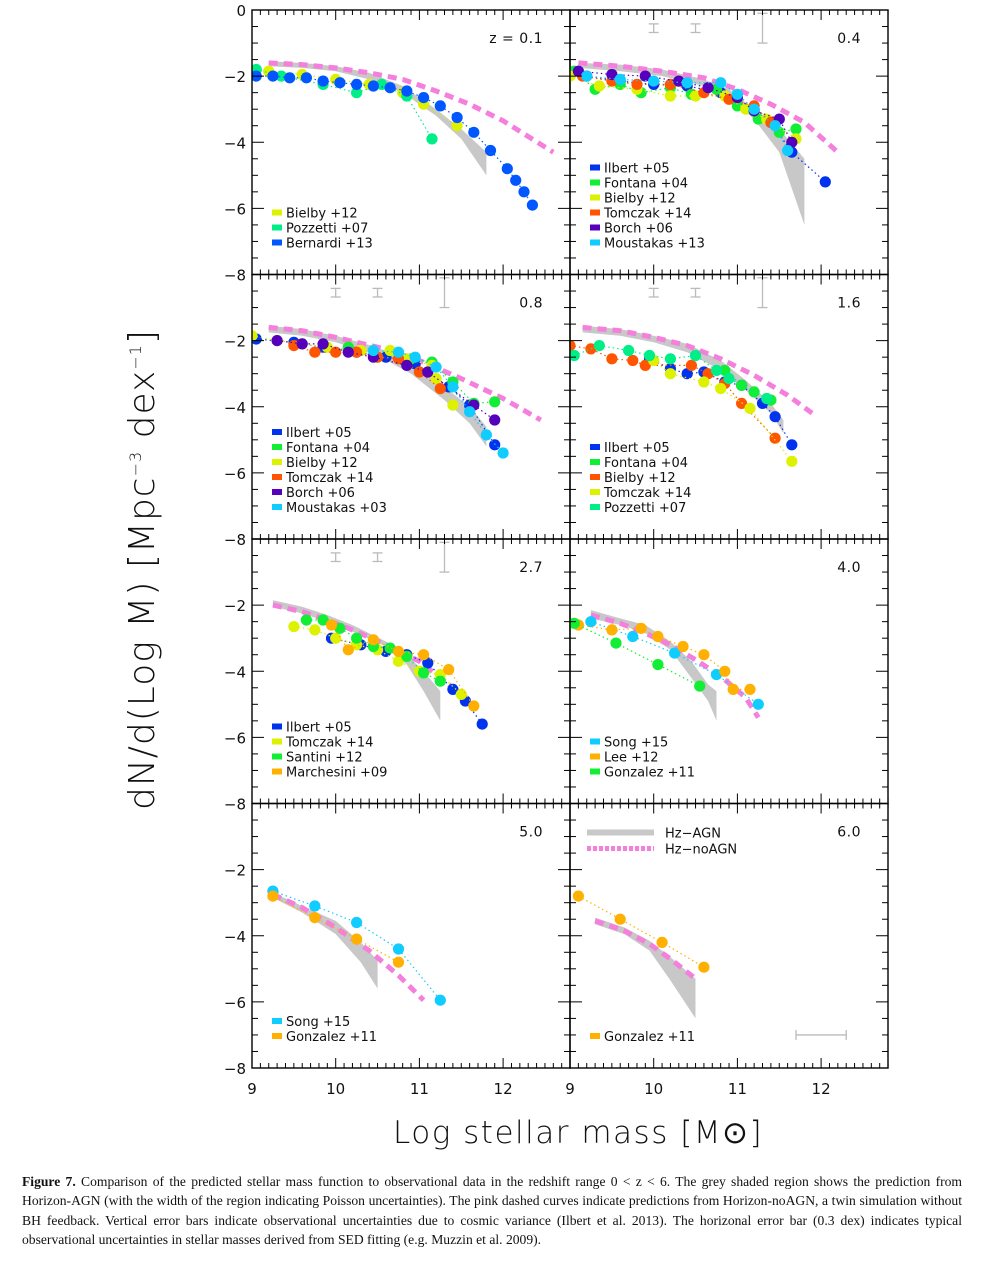 The image size is (983, 1274). What do you see at coordinates (235, 738) in the screenshot?
I see `y-tick-label: −6` at bounding box center [235, 738].